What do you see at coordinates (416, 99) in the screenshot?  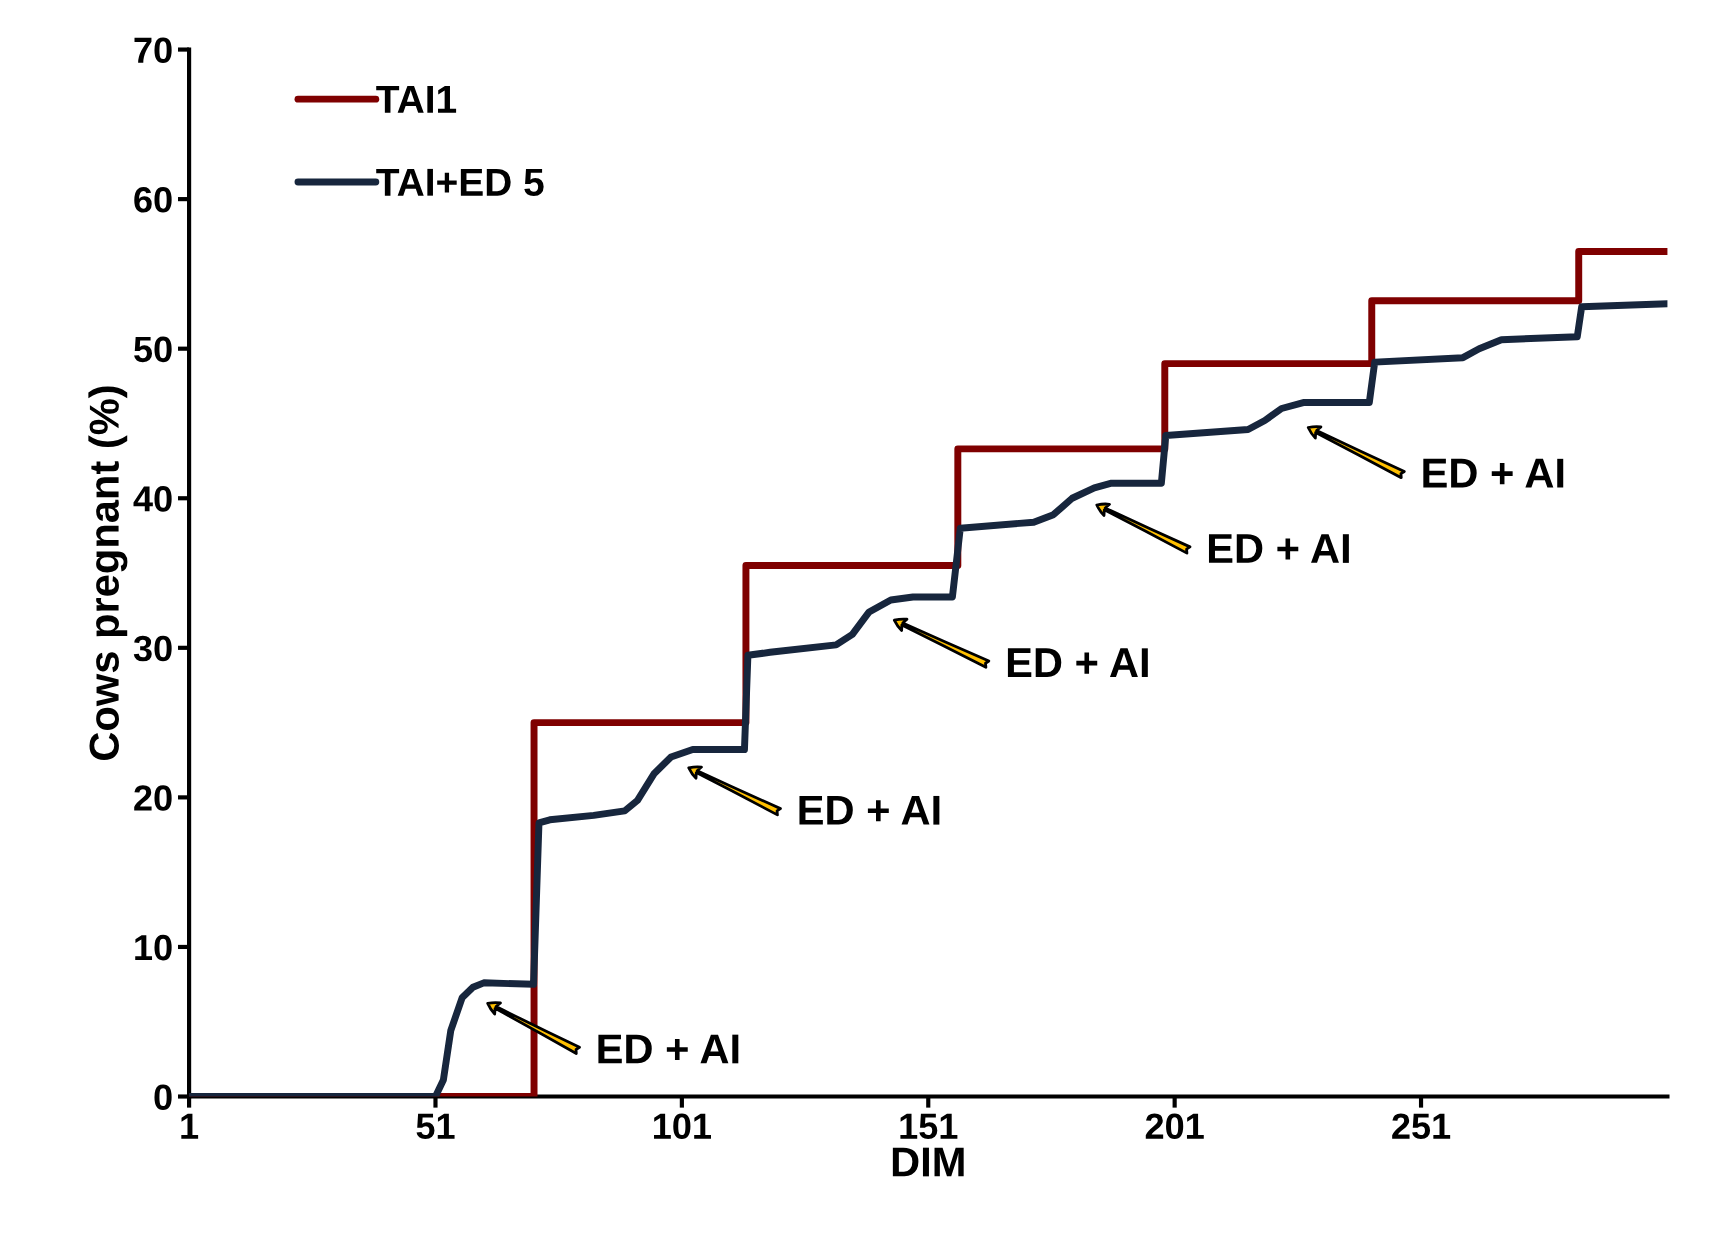 I see `legend-label: TAI1` at bounding box center [416, 99].